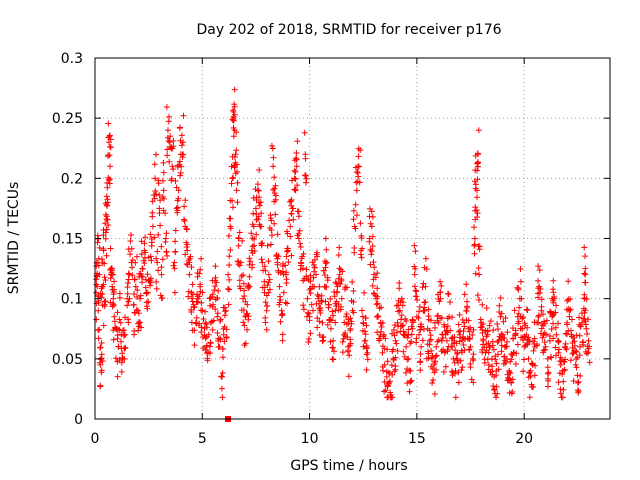  I want to click on x-tick-label: 10, so click(310, 439).